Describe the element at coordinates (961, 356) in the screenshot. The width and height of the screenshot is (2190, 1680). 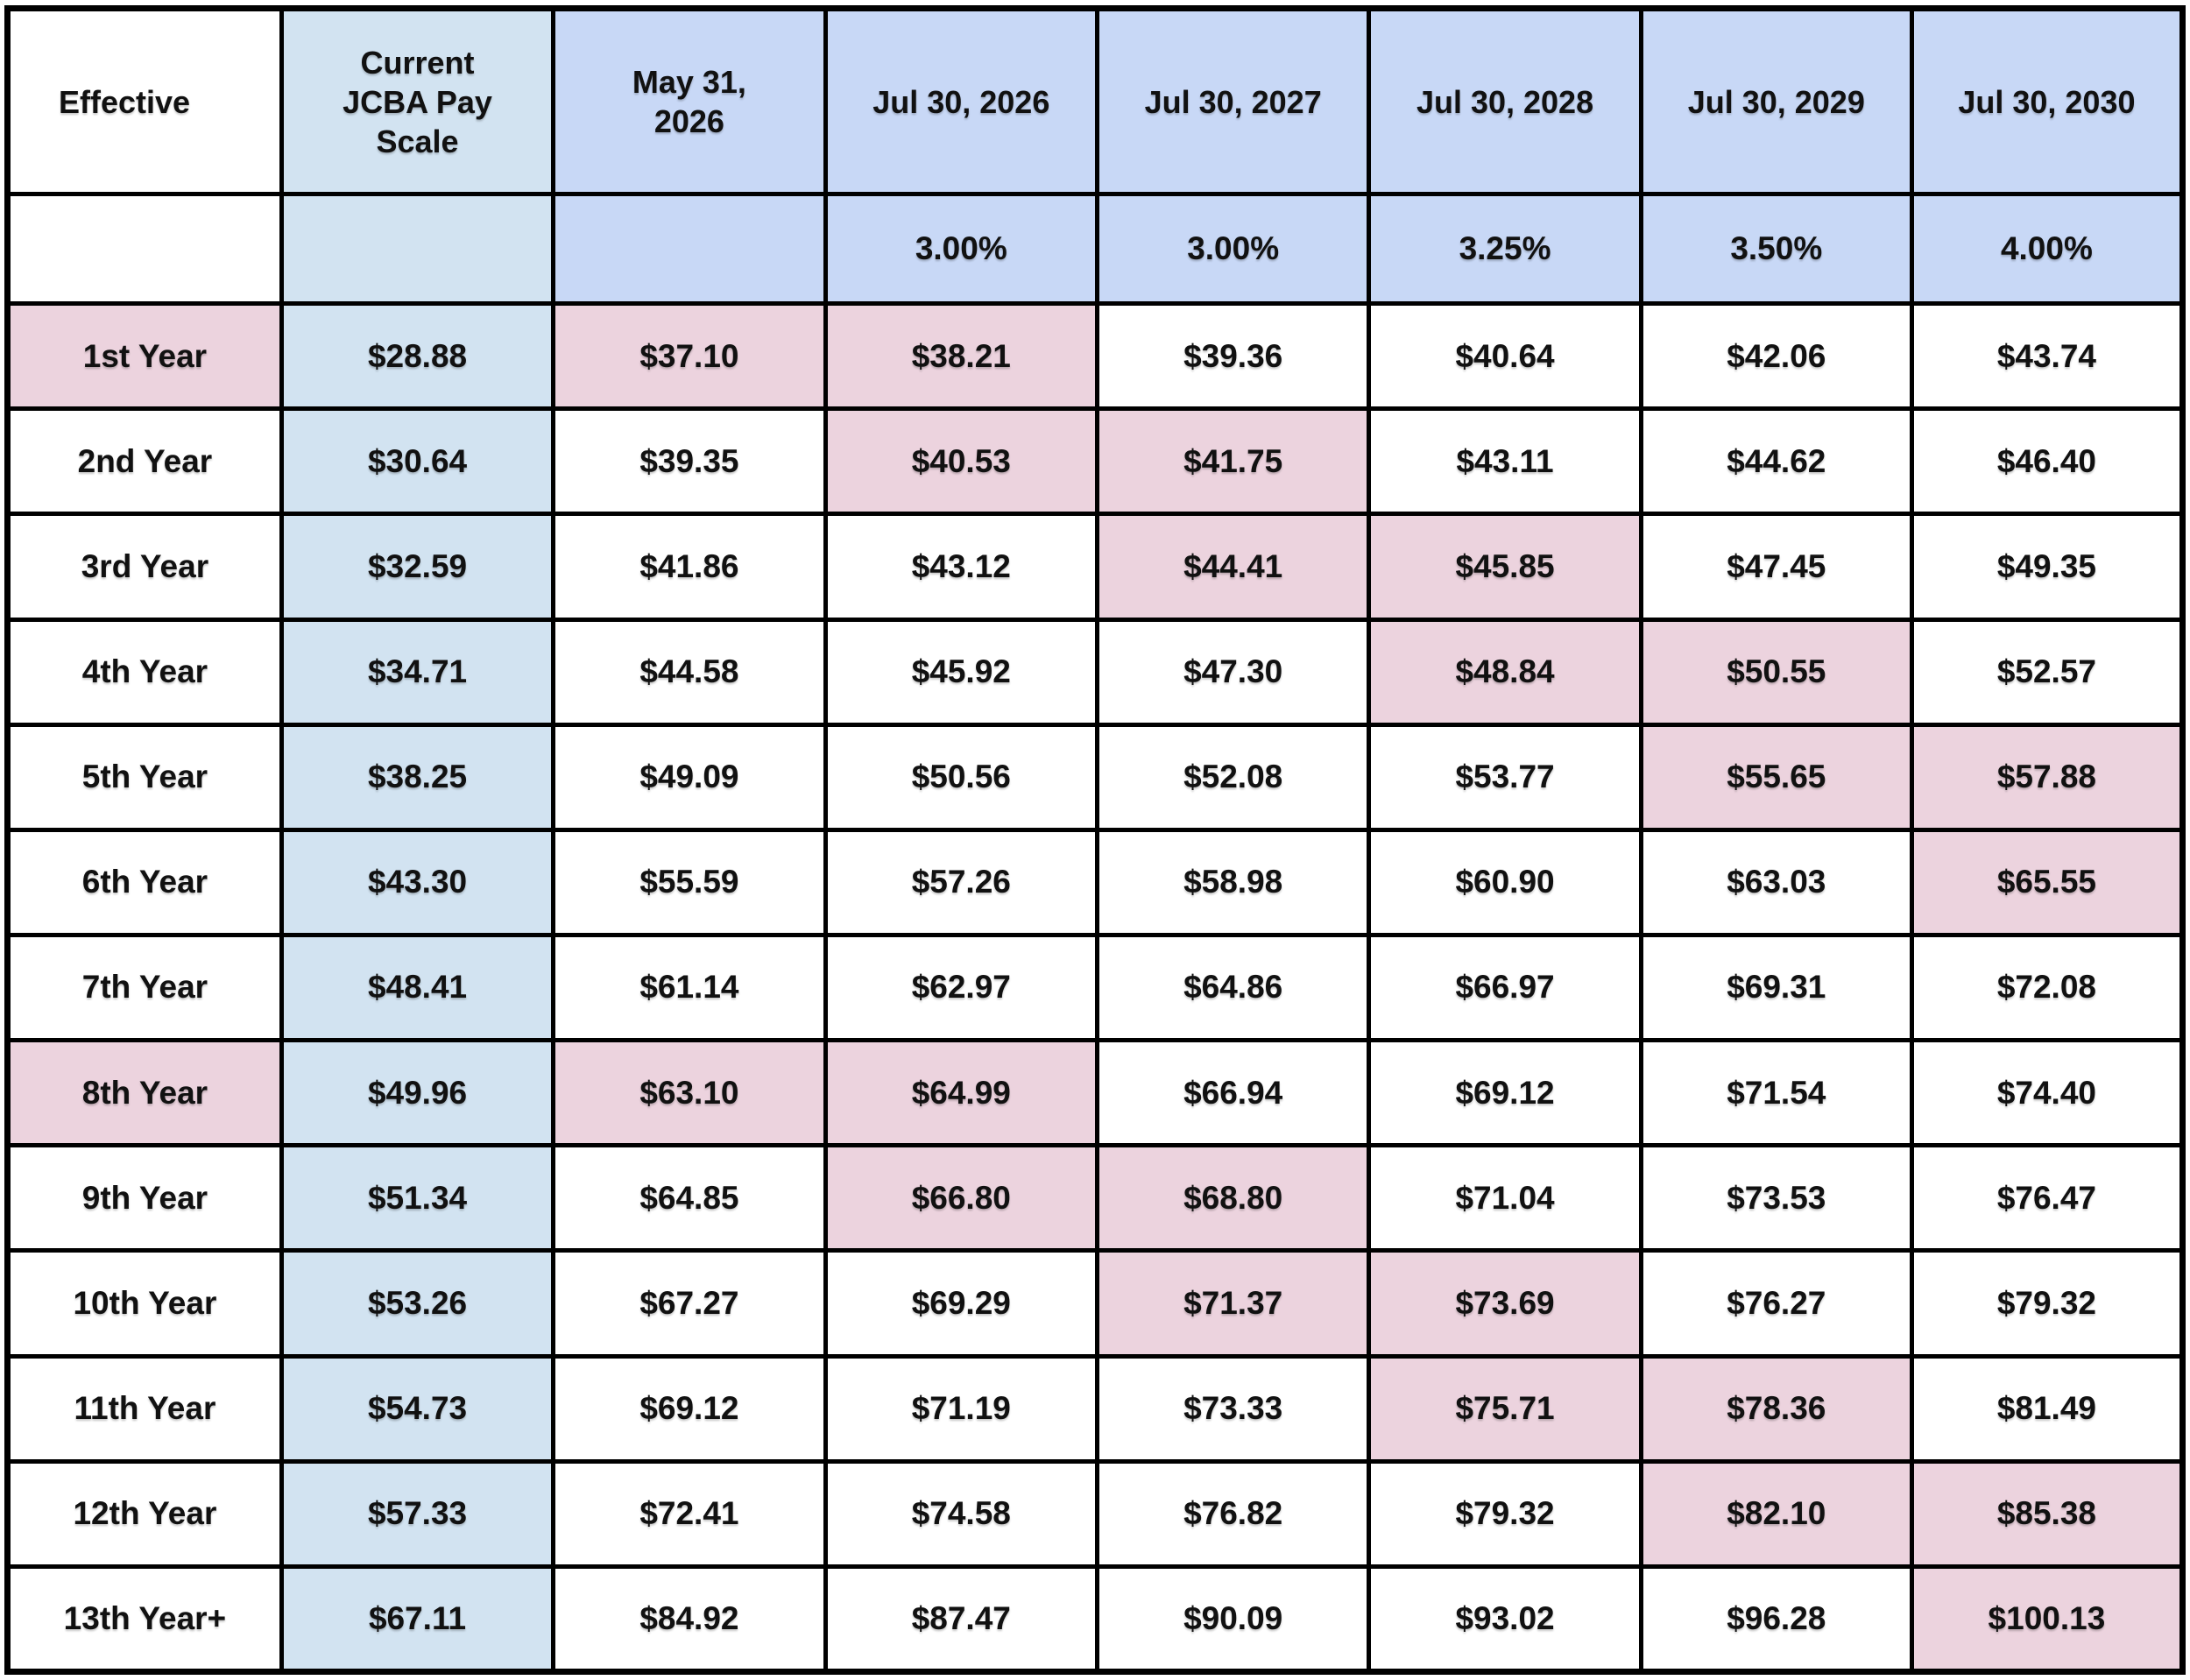
I see `pay-cell-1st-year-jul-30-2026: $38.21` at that location.